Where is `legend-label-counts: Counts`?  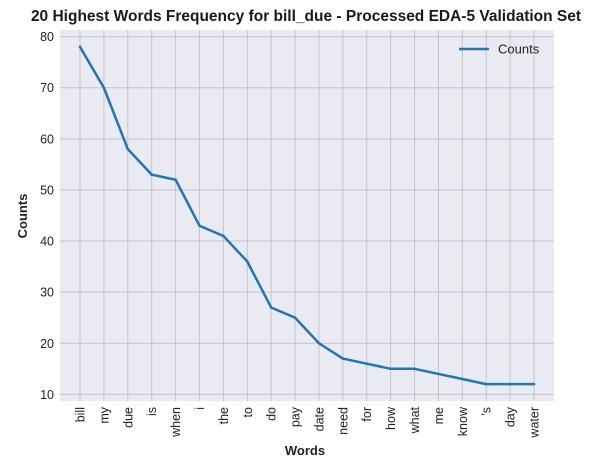 legend-label-counts: Counts is located at coordinates (519, 49).